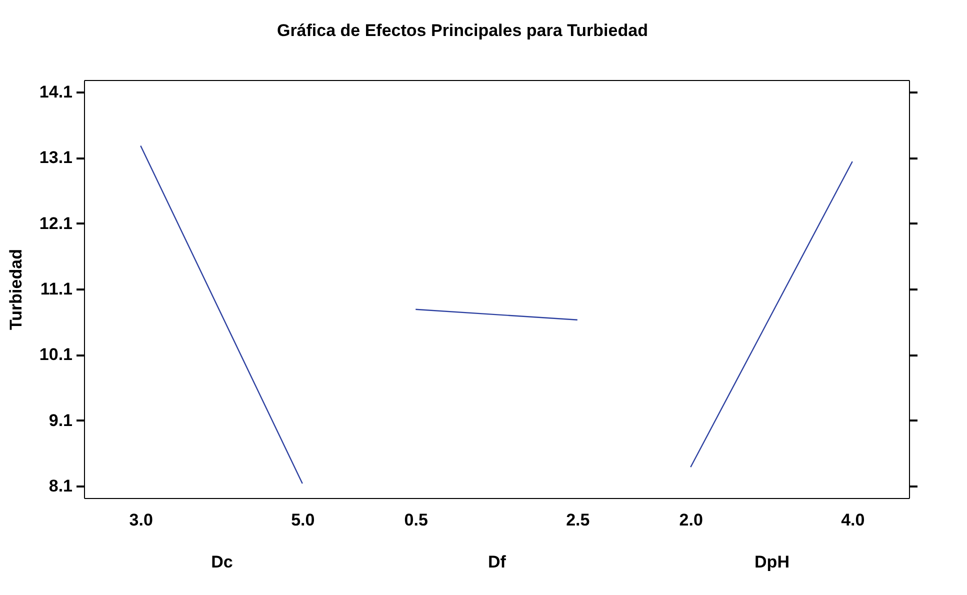  What do you see at coordinates (222, 562) in the screenshot?
I see `x-axis-title: Dc` at bounding box center [222, 562].